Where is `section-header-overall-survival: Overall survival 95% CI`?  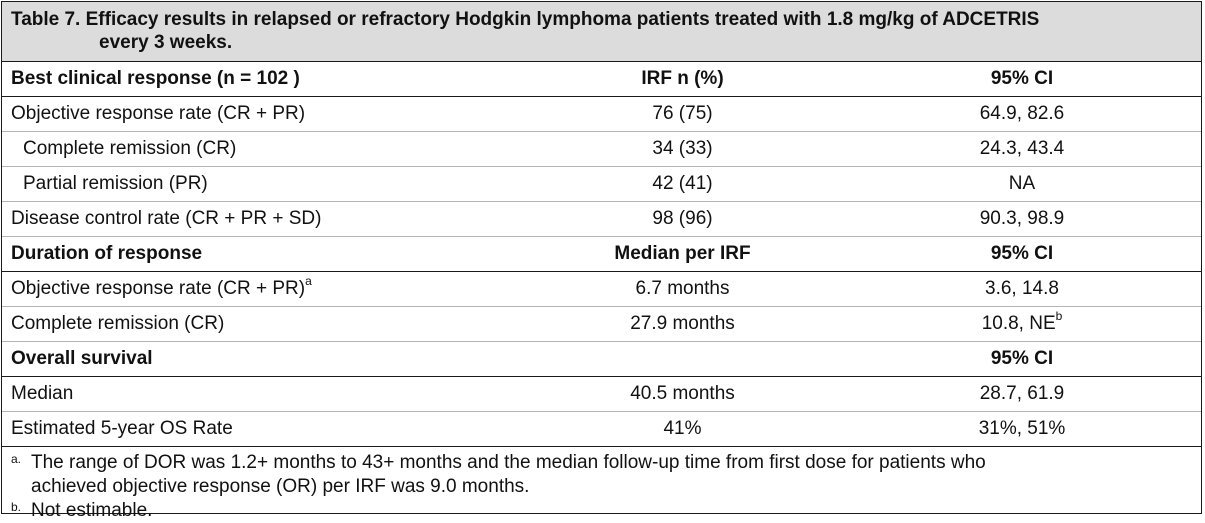 section-header-overall-survival: Overall survival 95% CI is located at coordinates (601, 359).